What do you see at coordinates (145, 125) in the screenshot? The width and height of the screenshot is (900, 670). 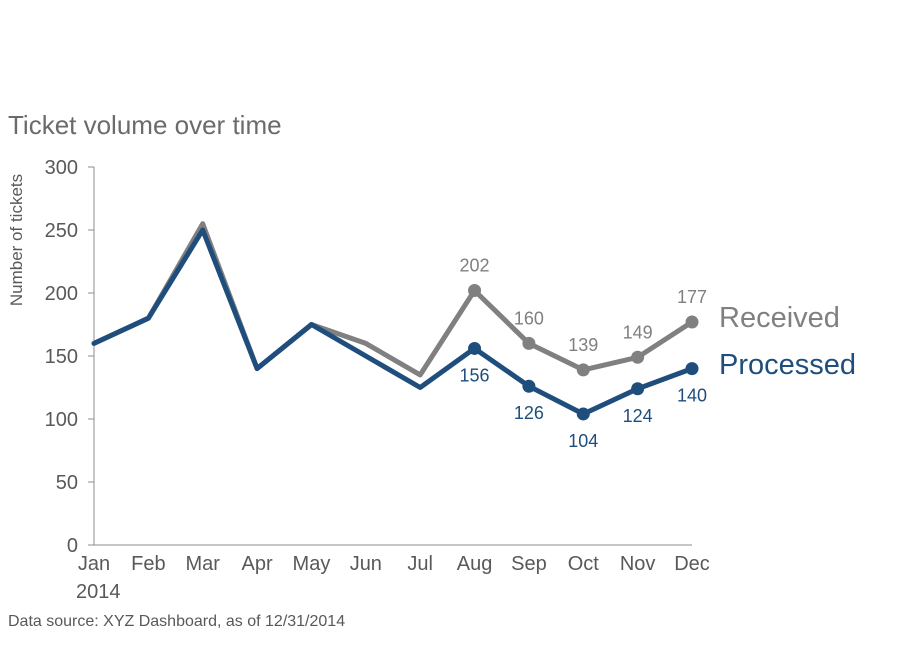 I see `chart-title: Ticket volume over time` at bounding box center [145, 125].